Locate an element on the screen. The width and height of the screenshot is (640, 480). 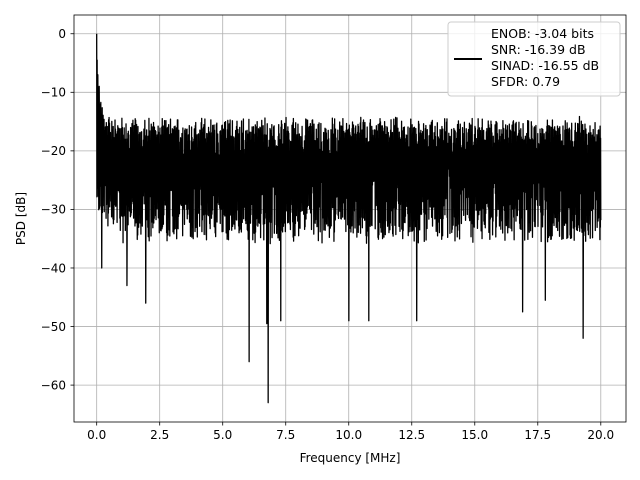
y-axis-ticks: 0 −10 −20 −30 −40 −50 −60 is located at coordinates (57, 209).